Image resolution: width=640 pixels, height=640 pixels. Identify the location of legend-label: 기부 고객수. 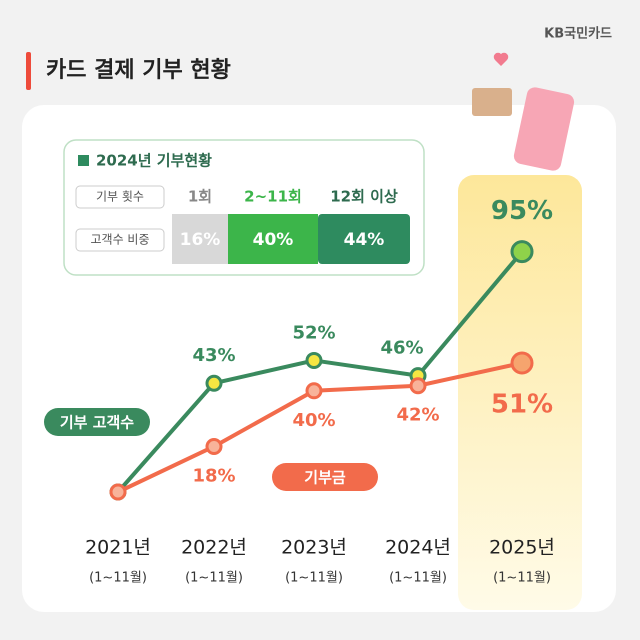
(97, 423).